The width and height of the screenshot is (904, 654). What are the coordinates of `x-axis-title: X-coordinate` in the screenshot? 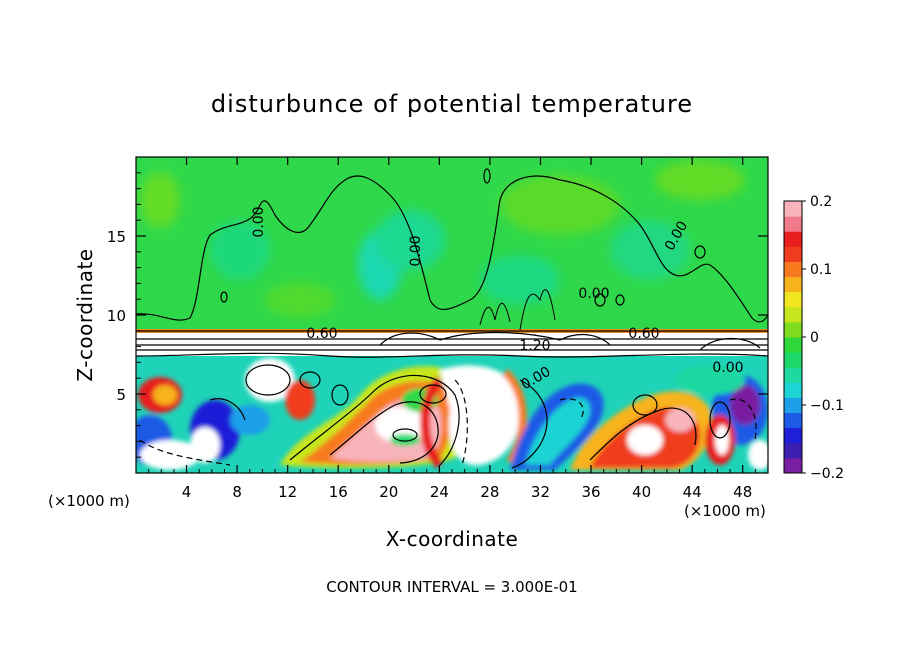 It's located at (452, 539).